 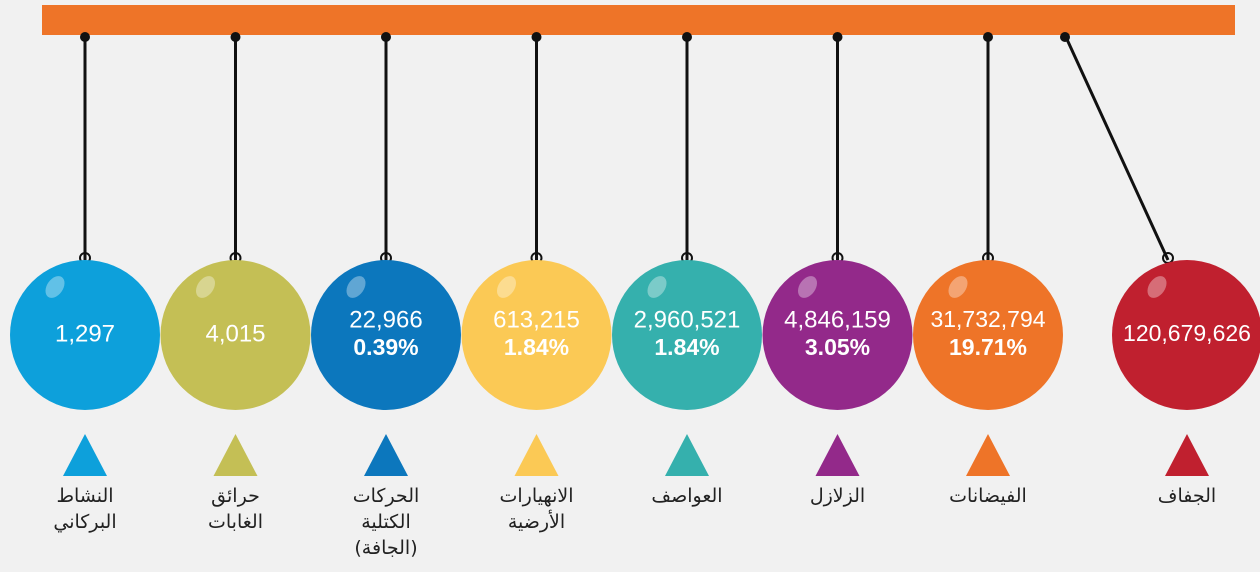 What do you see at coordinates (687, 319) in the screenshot?
I see `ball-value: 2,960,521` at bounding box center [687, 319].